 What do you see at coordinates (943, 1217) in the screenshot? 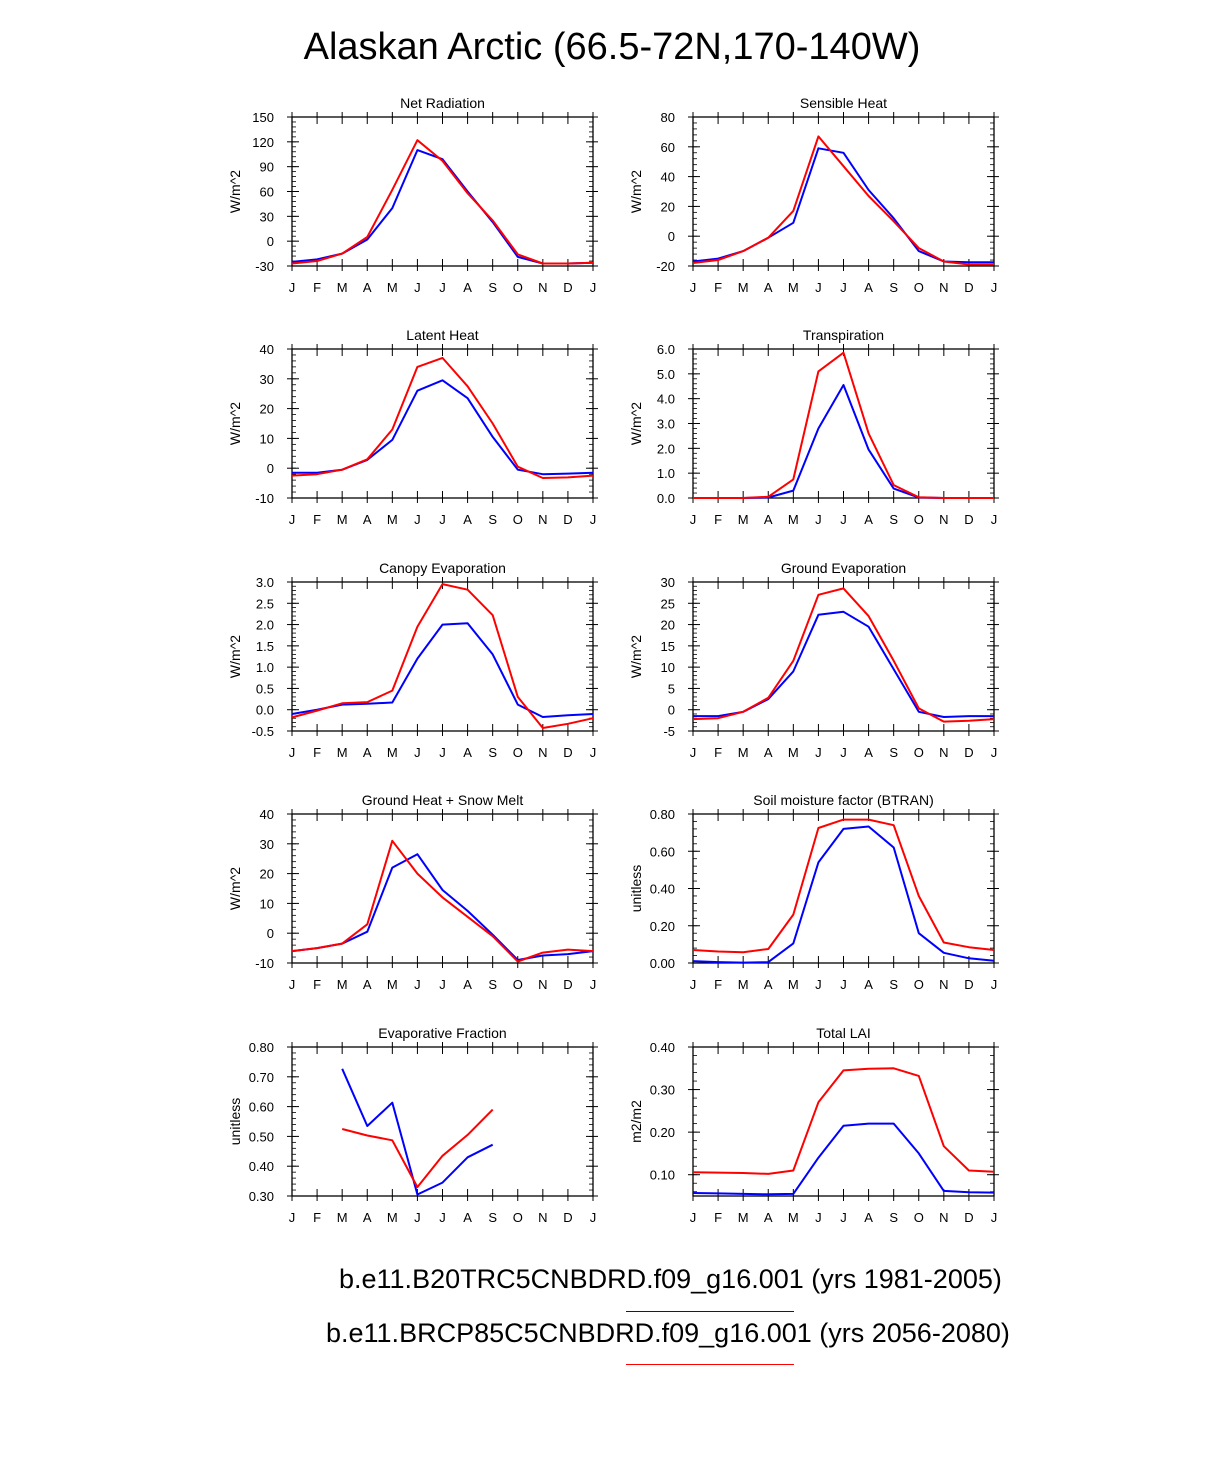
I see `panel-total-lai-xtick-label: N` at bounding box center [943, 1217].